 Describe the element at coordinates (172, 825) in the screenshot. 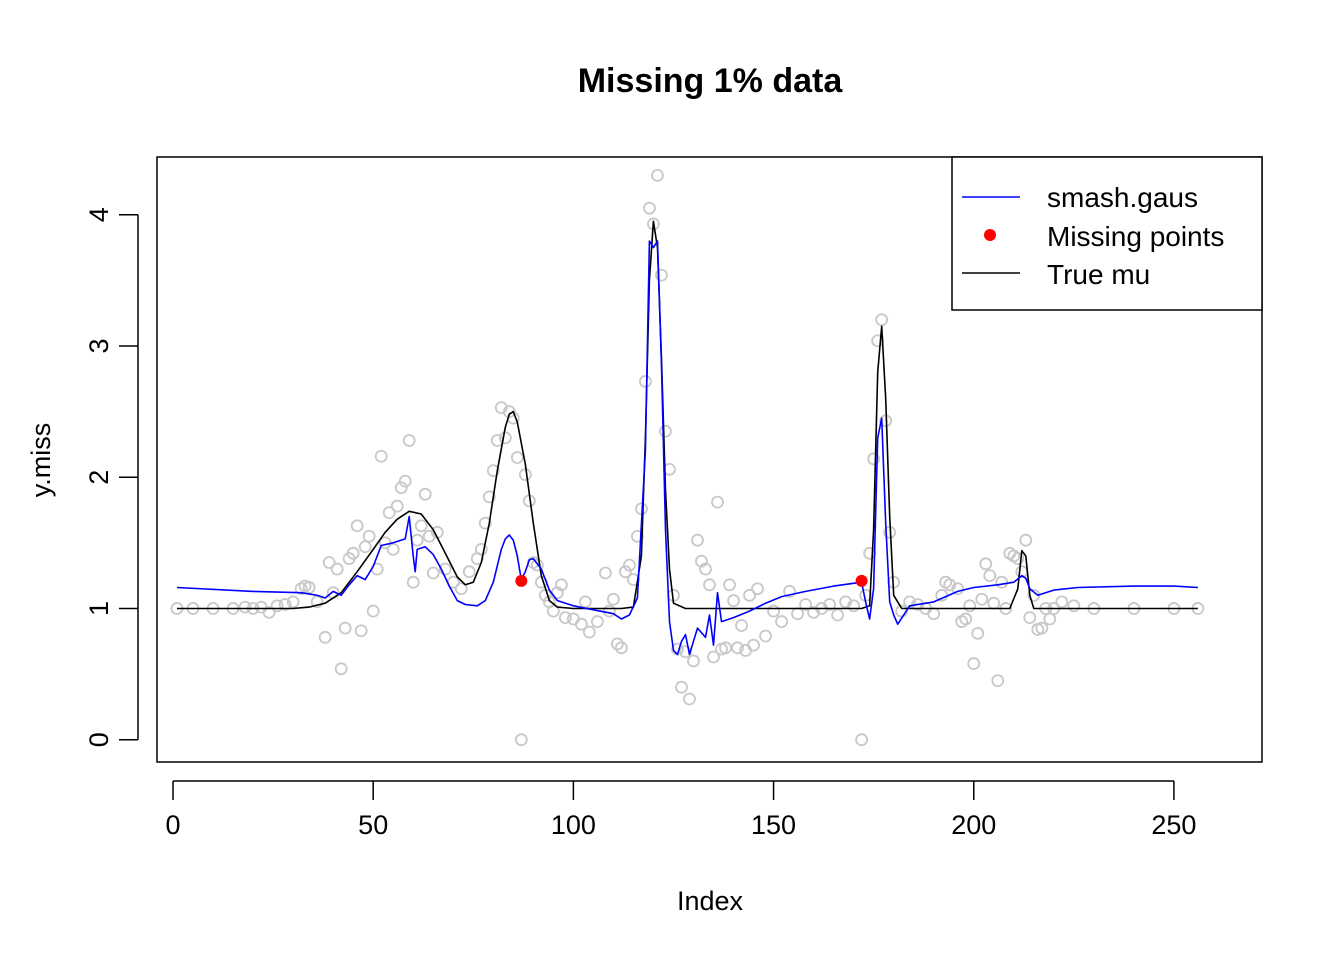

I see `x-tick-label: 0` at that location.